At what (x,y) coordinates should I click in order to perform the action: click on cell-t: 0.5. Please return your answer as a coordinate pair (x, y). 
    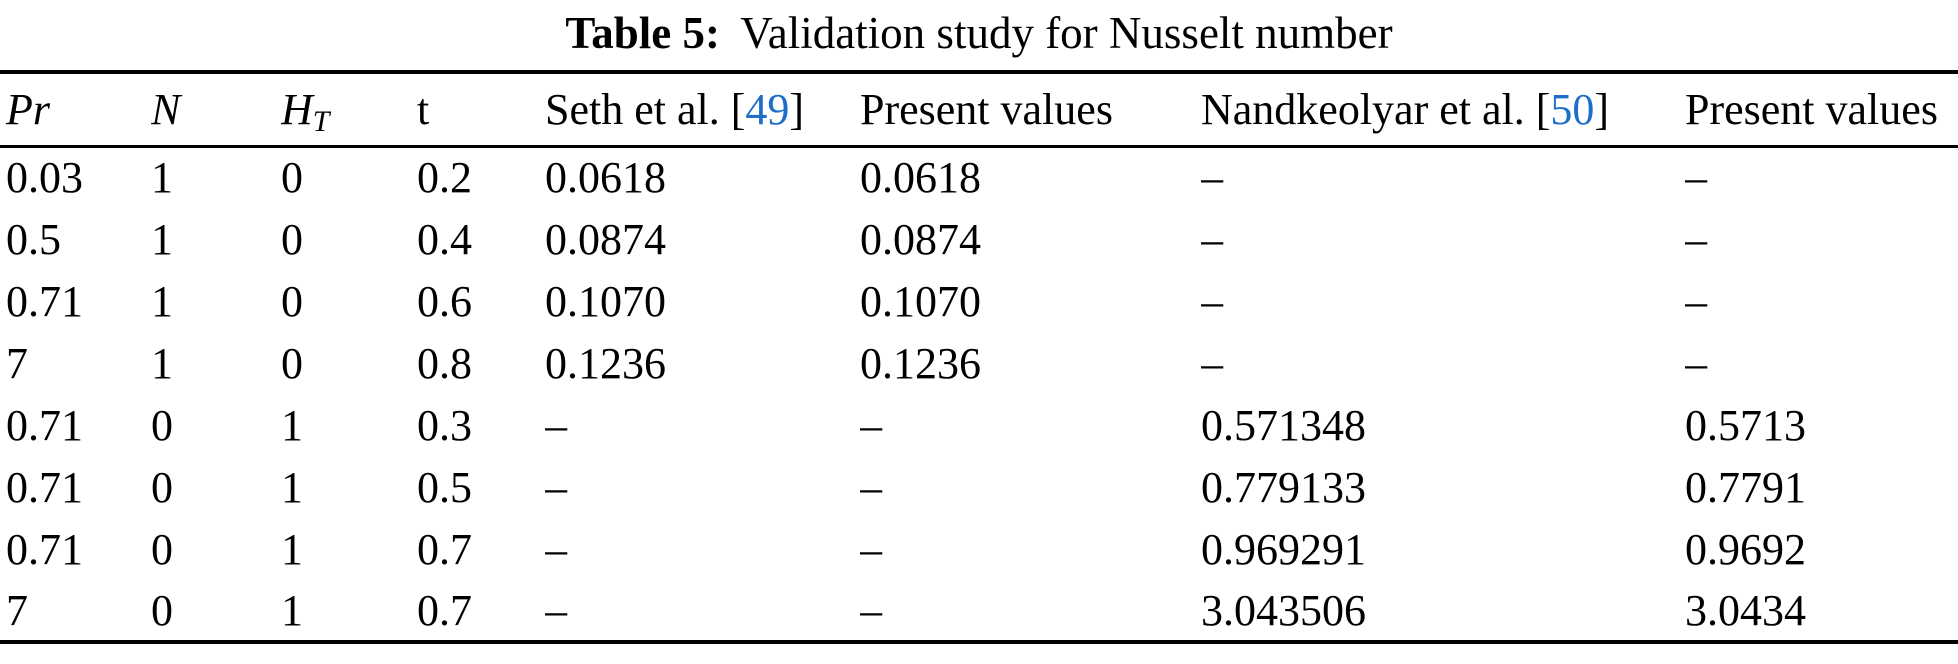
    Looking at the image, I should click on (444, 487).